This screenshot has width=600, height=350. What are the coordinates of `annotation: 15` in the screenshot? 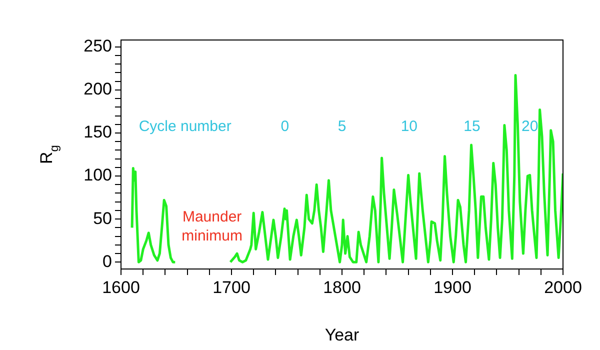 It's located at (472, 127).